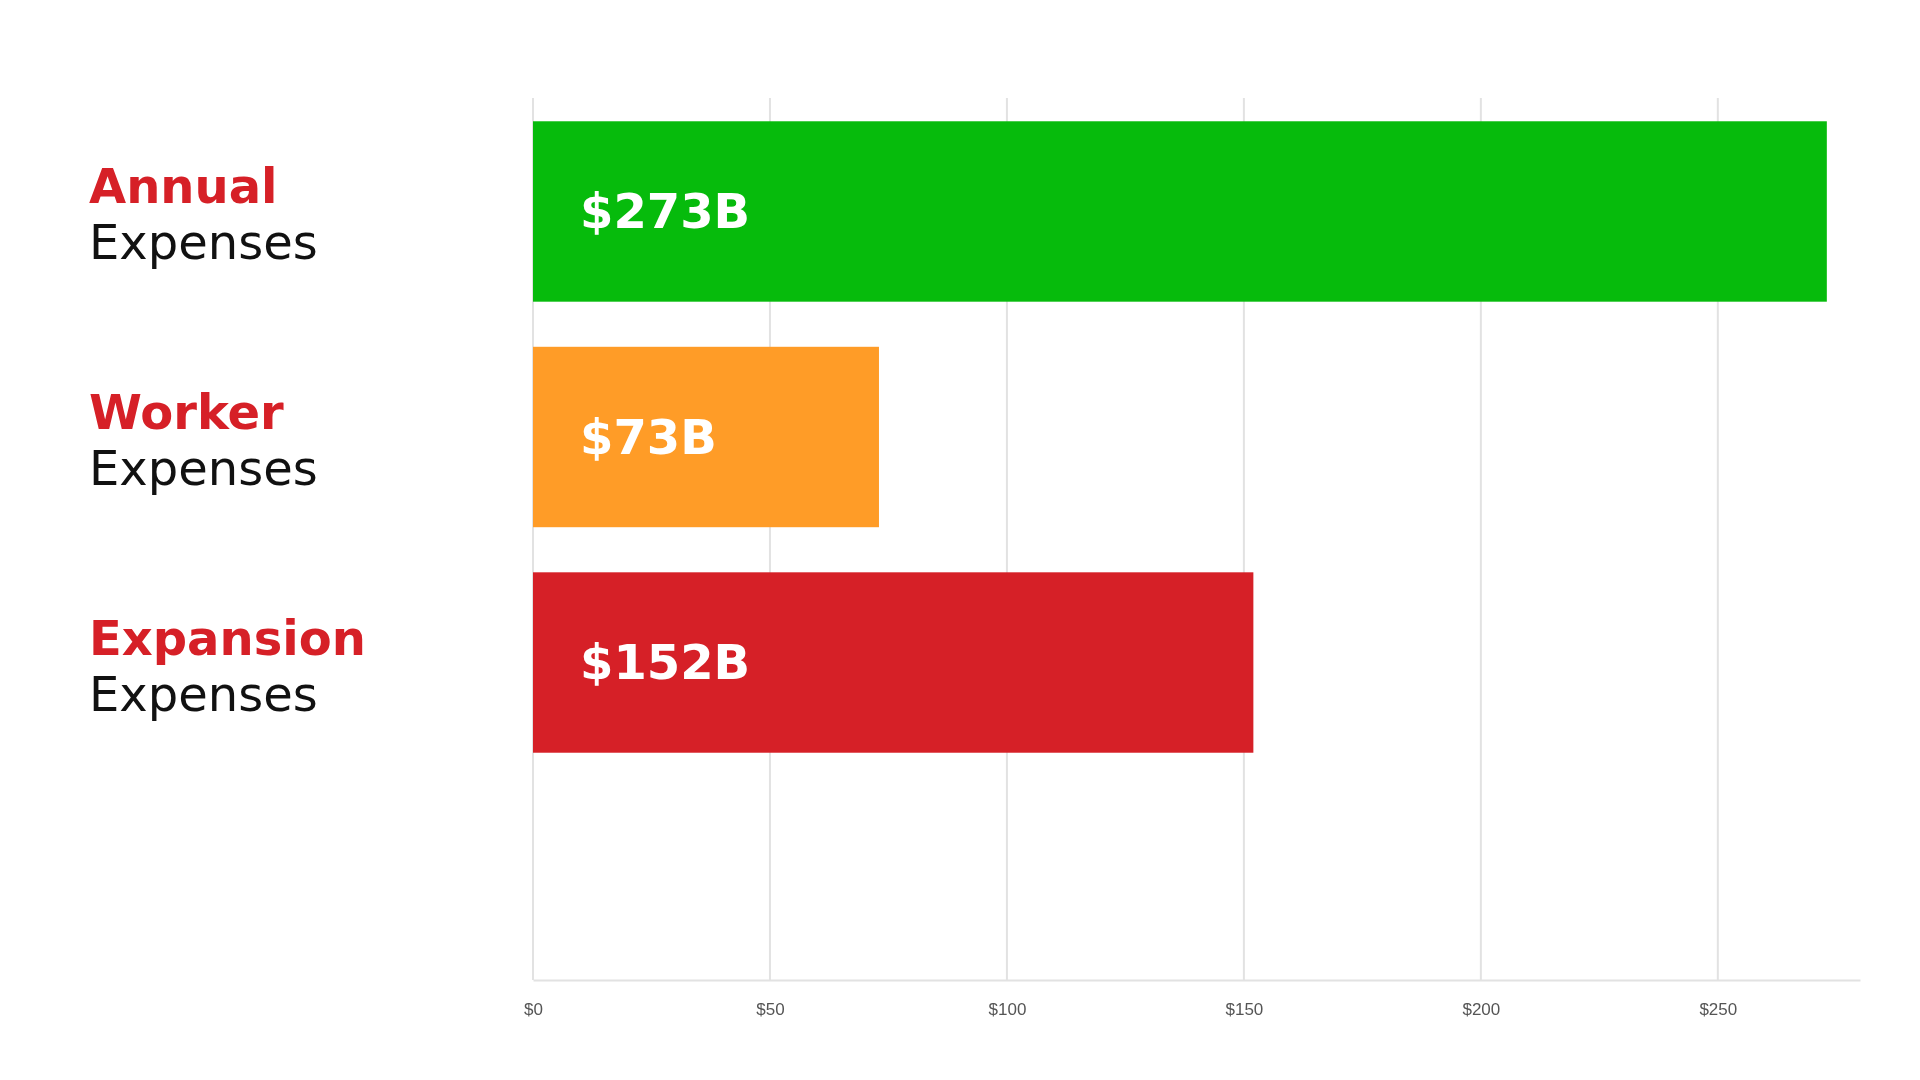 The height and width of the screenshot is (1080, 1920). Describe the element at coordinates (533, 1010) in the screenshot. I see `x-tick-label: $0` at that location.